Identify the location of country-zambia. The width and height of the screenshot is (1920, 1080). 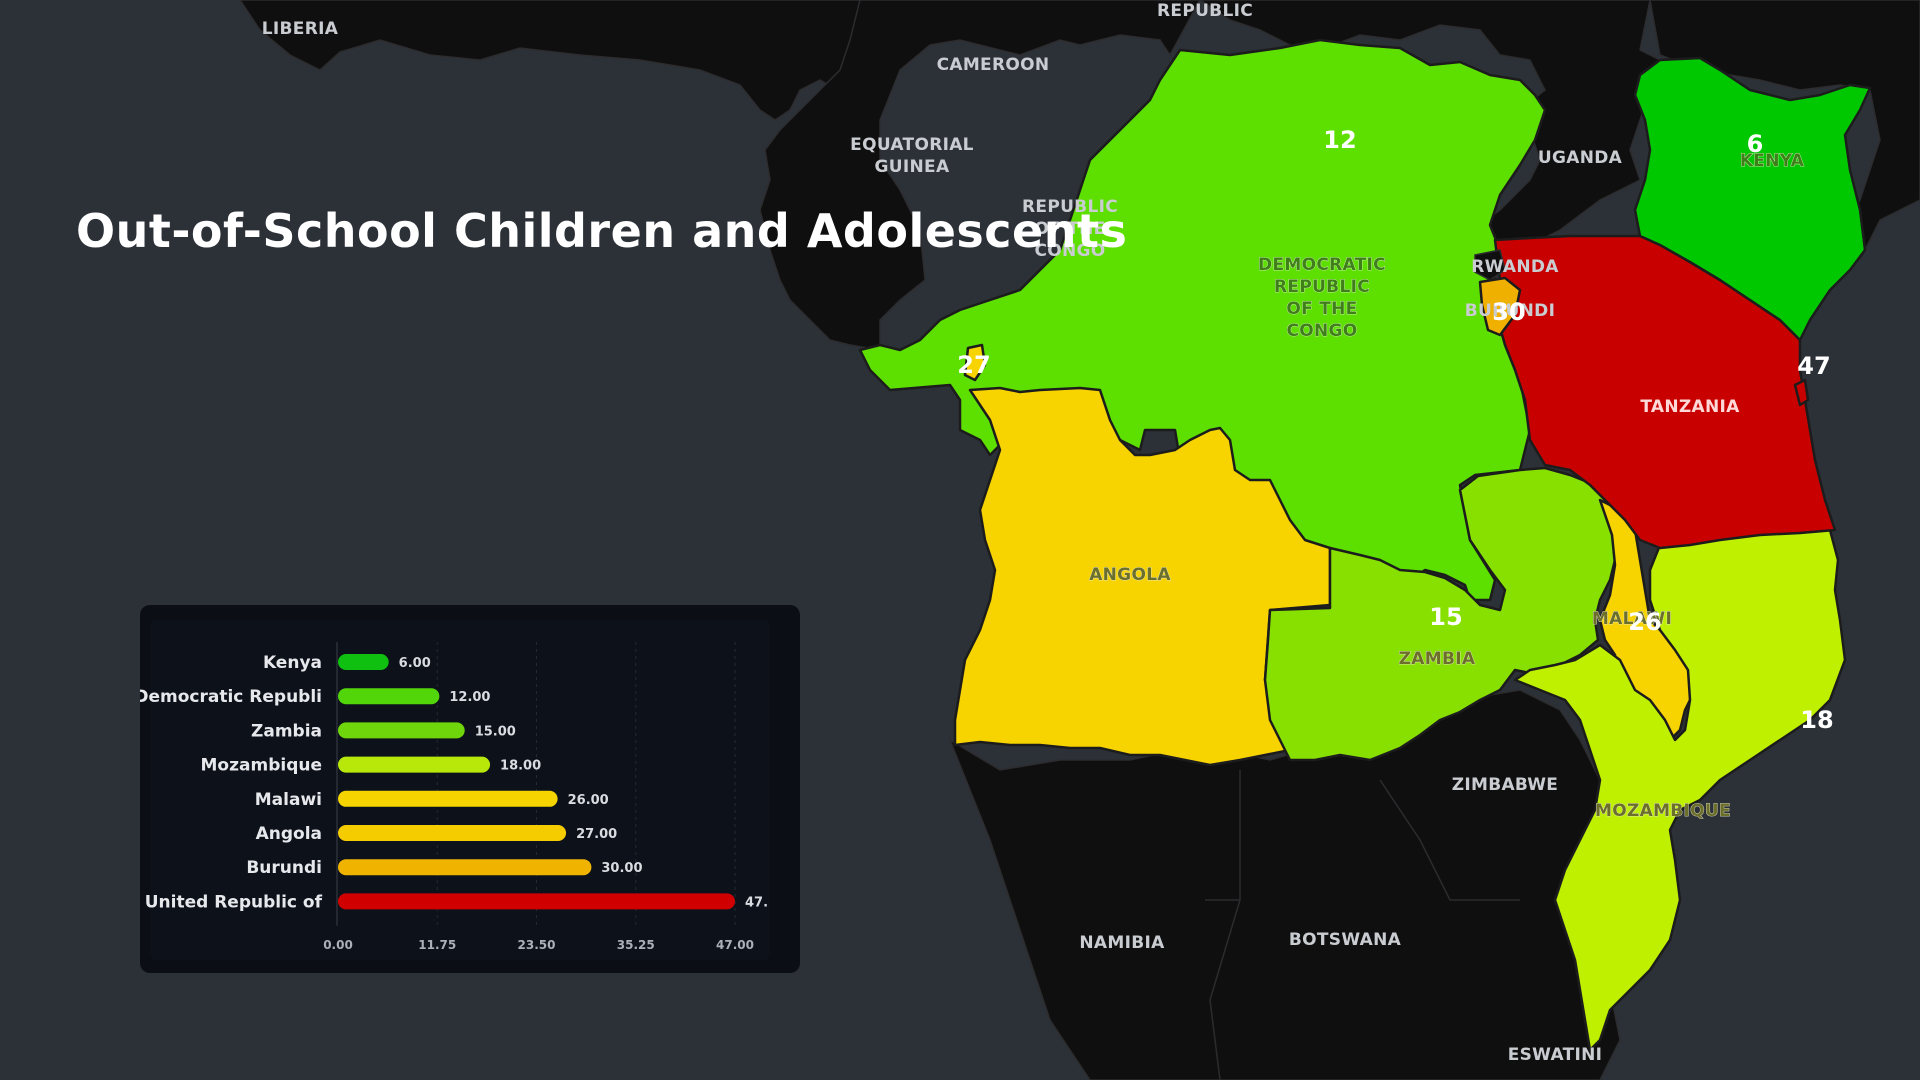
(1442, 614).